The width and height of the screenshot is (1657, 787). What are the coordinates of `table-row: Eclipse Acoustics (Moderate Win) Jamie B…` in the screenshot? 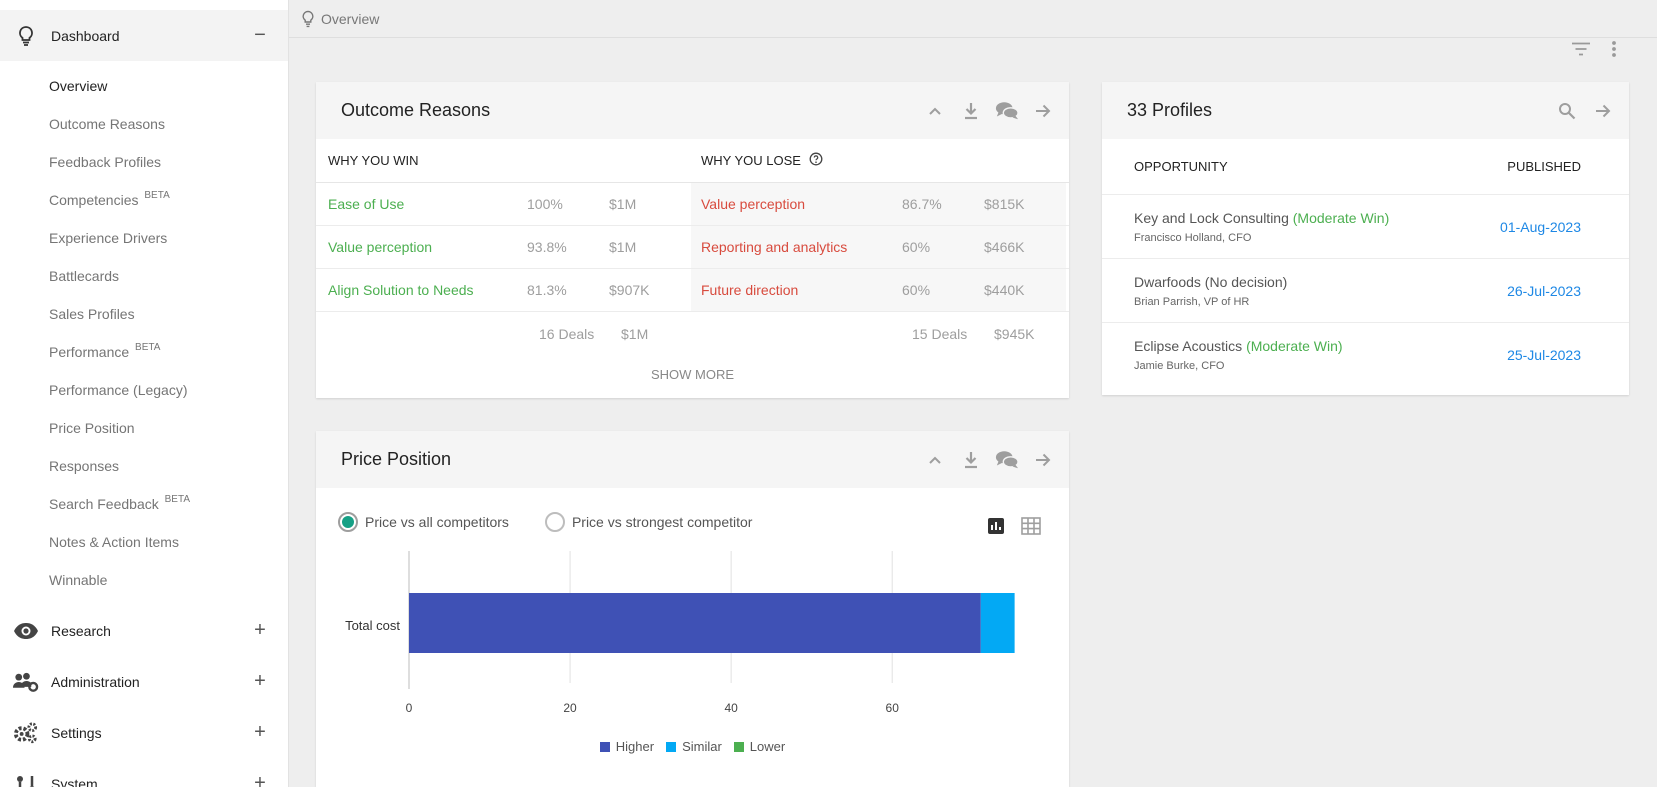 It's located at (1365, 355).